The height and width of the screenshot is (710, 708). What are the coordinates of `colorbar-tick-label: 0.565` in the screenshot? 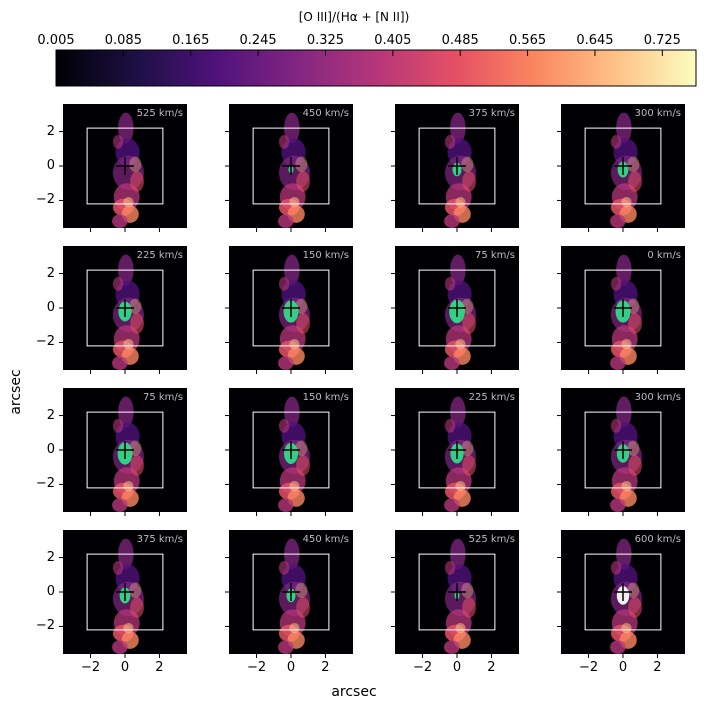 It's located at (527, 40).